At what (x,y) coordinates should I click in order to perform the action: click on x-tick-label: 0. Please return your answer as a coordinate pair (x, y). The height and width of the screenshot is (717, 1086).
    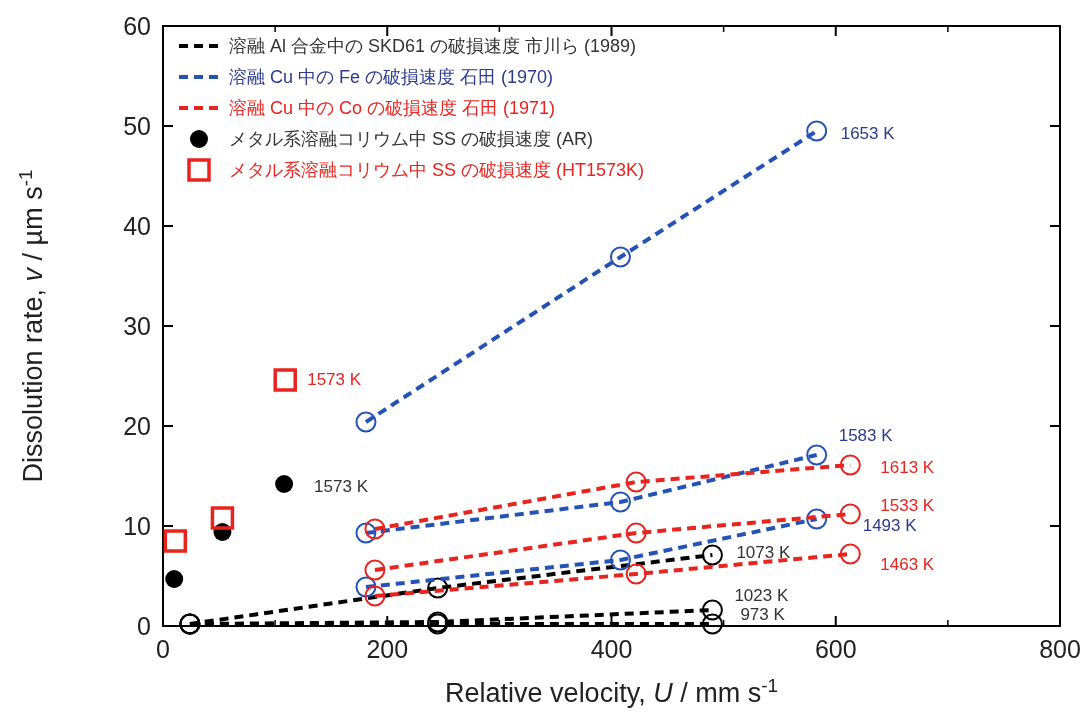
    Looking at the image, I should click on (163, 649).